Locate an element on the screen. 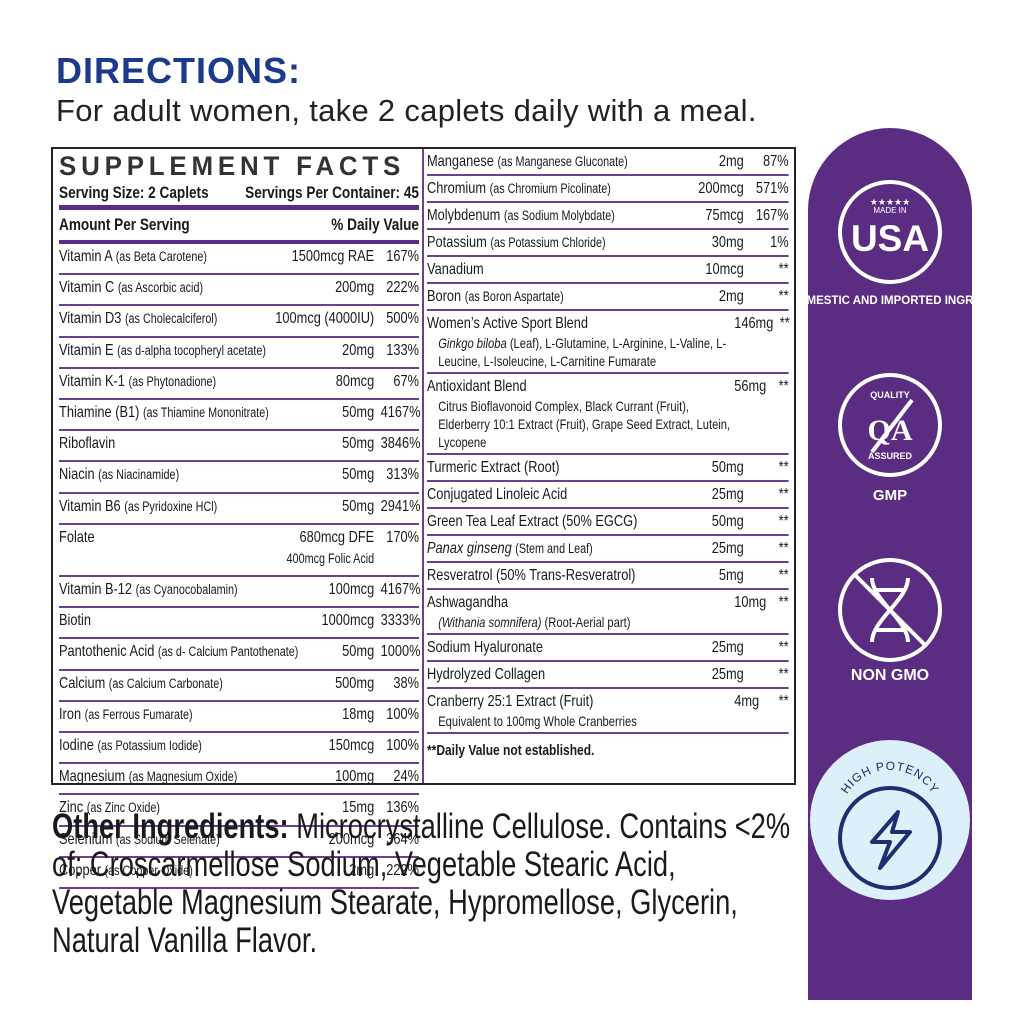 This screenshot has width=1024, height=1024. amount: 100mg is located at coordinates (355, 777).